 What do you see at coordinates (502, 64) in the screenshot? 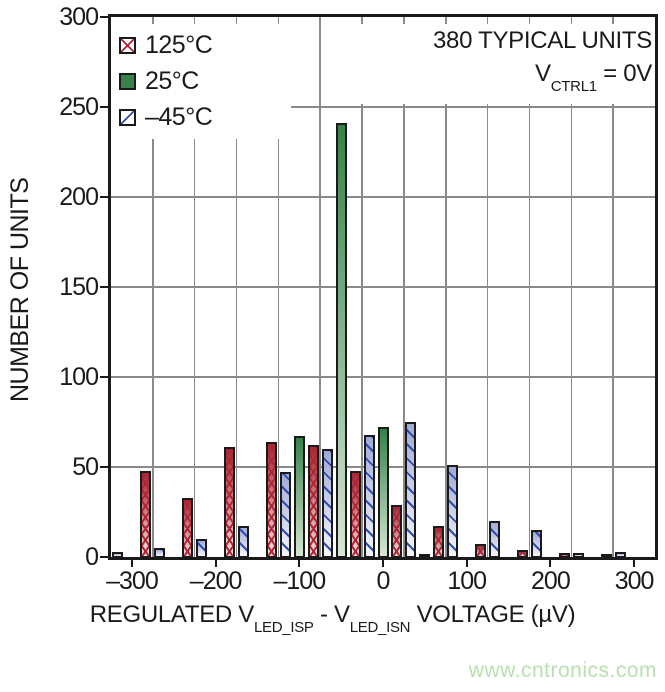
I see `annotation-block: 380 TYPICAL UNITS VCTRL1 = 0V` at bounding box center [502, 64].